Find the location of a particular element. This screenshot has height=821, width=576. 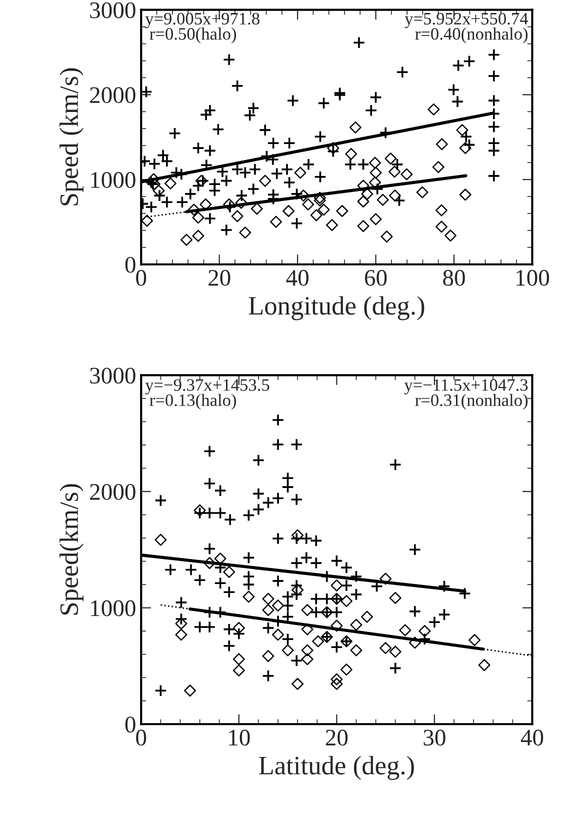

x-tick-label: 100 is located at coordinates (533, 278).